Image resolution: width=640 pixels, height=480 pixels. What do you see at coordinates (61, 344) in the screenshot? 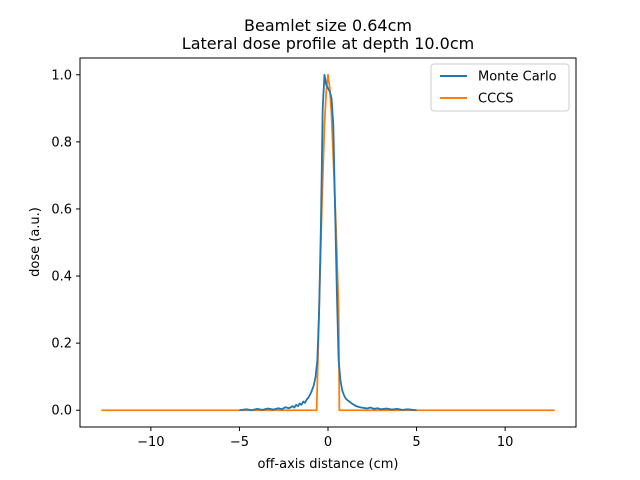
I see `y-tick-label: 0.2` at bounding box center [61, 344].